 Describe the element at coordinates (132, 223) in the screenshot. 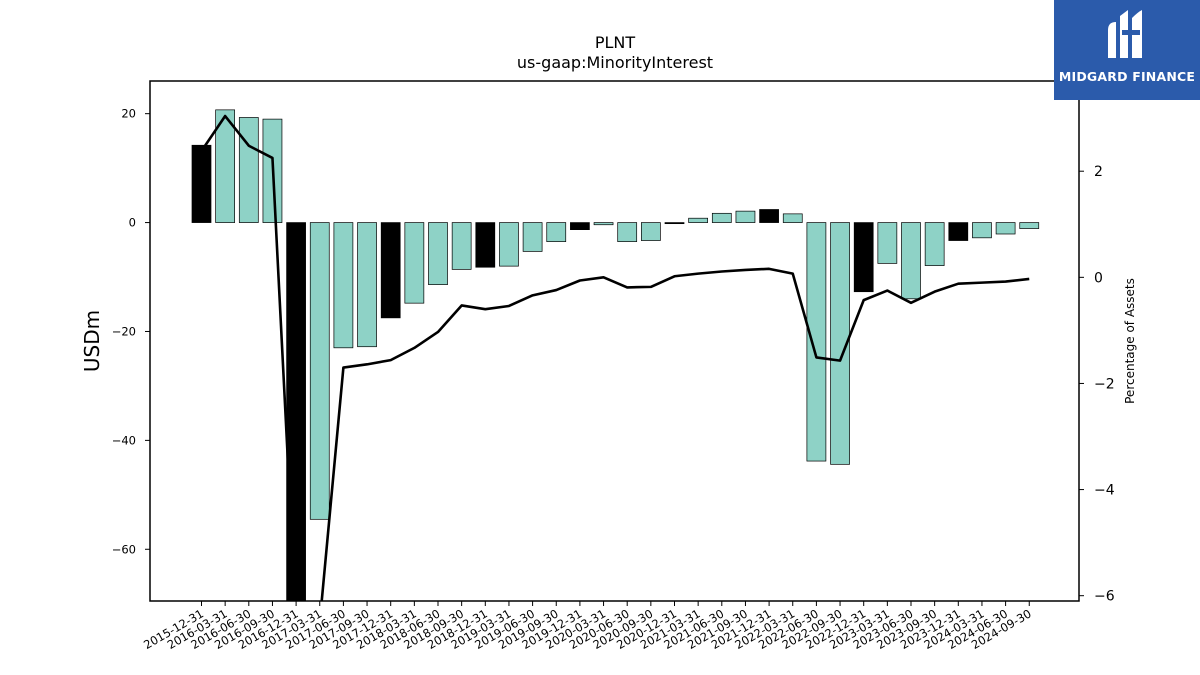

I see `y-tick-label: 0` at that location.